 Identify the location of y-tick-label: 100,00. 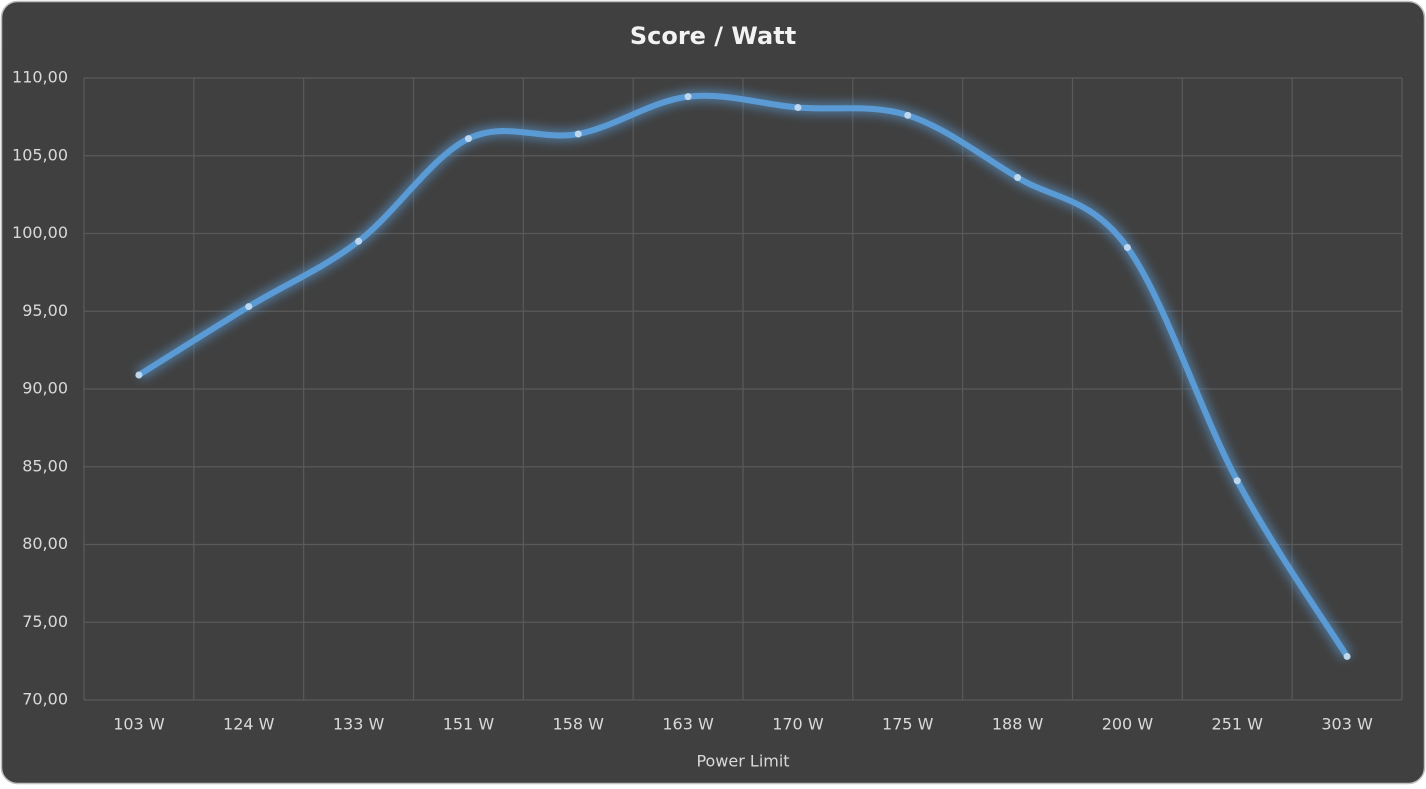
(40, 232).